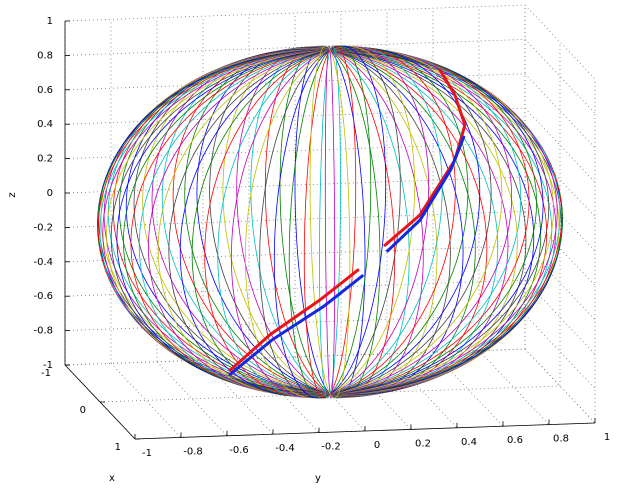 The width and height of the screenshot is (623, 488). Describe the element at coordinates (46, 373) in the screenshot. I see `x-tick-label: -1` at that location.